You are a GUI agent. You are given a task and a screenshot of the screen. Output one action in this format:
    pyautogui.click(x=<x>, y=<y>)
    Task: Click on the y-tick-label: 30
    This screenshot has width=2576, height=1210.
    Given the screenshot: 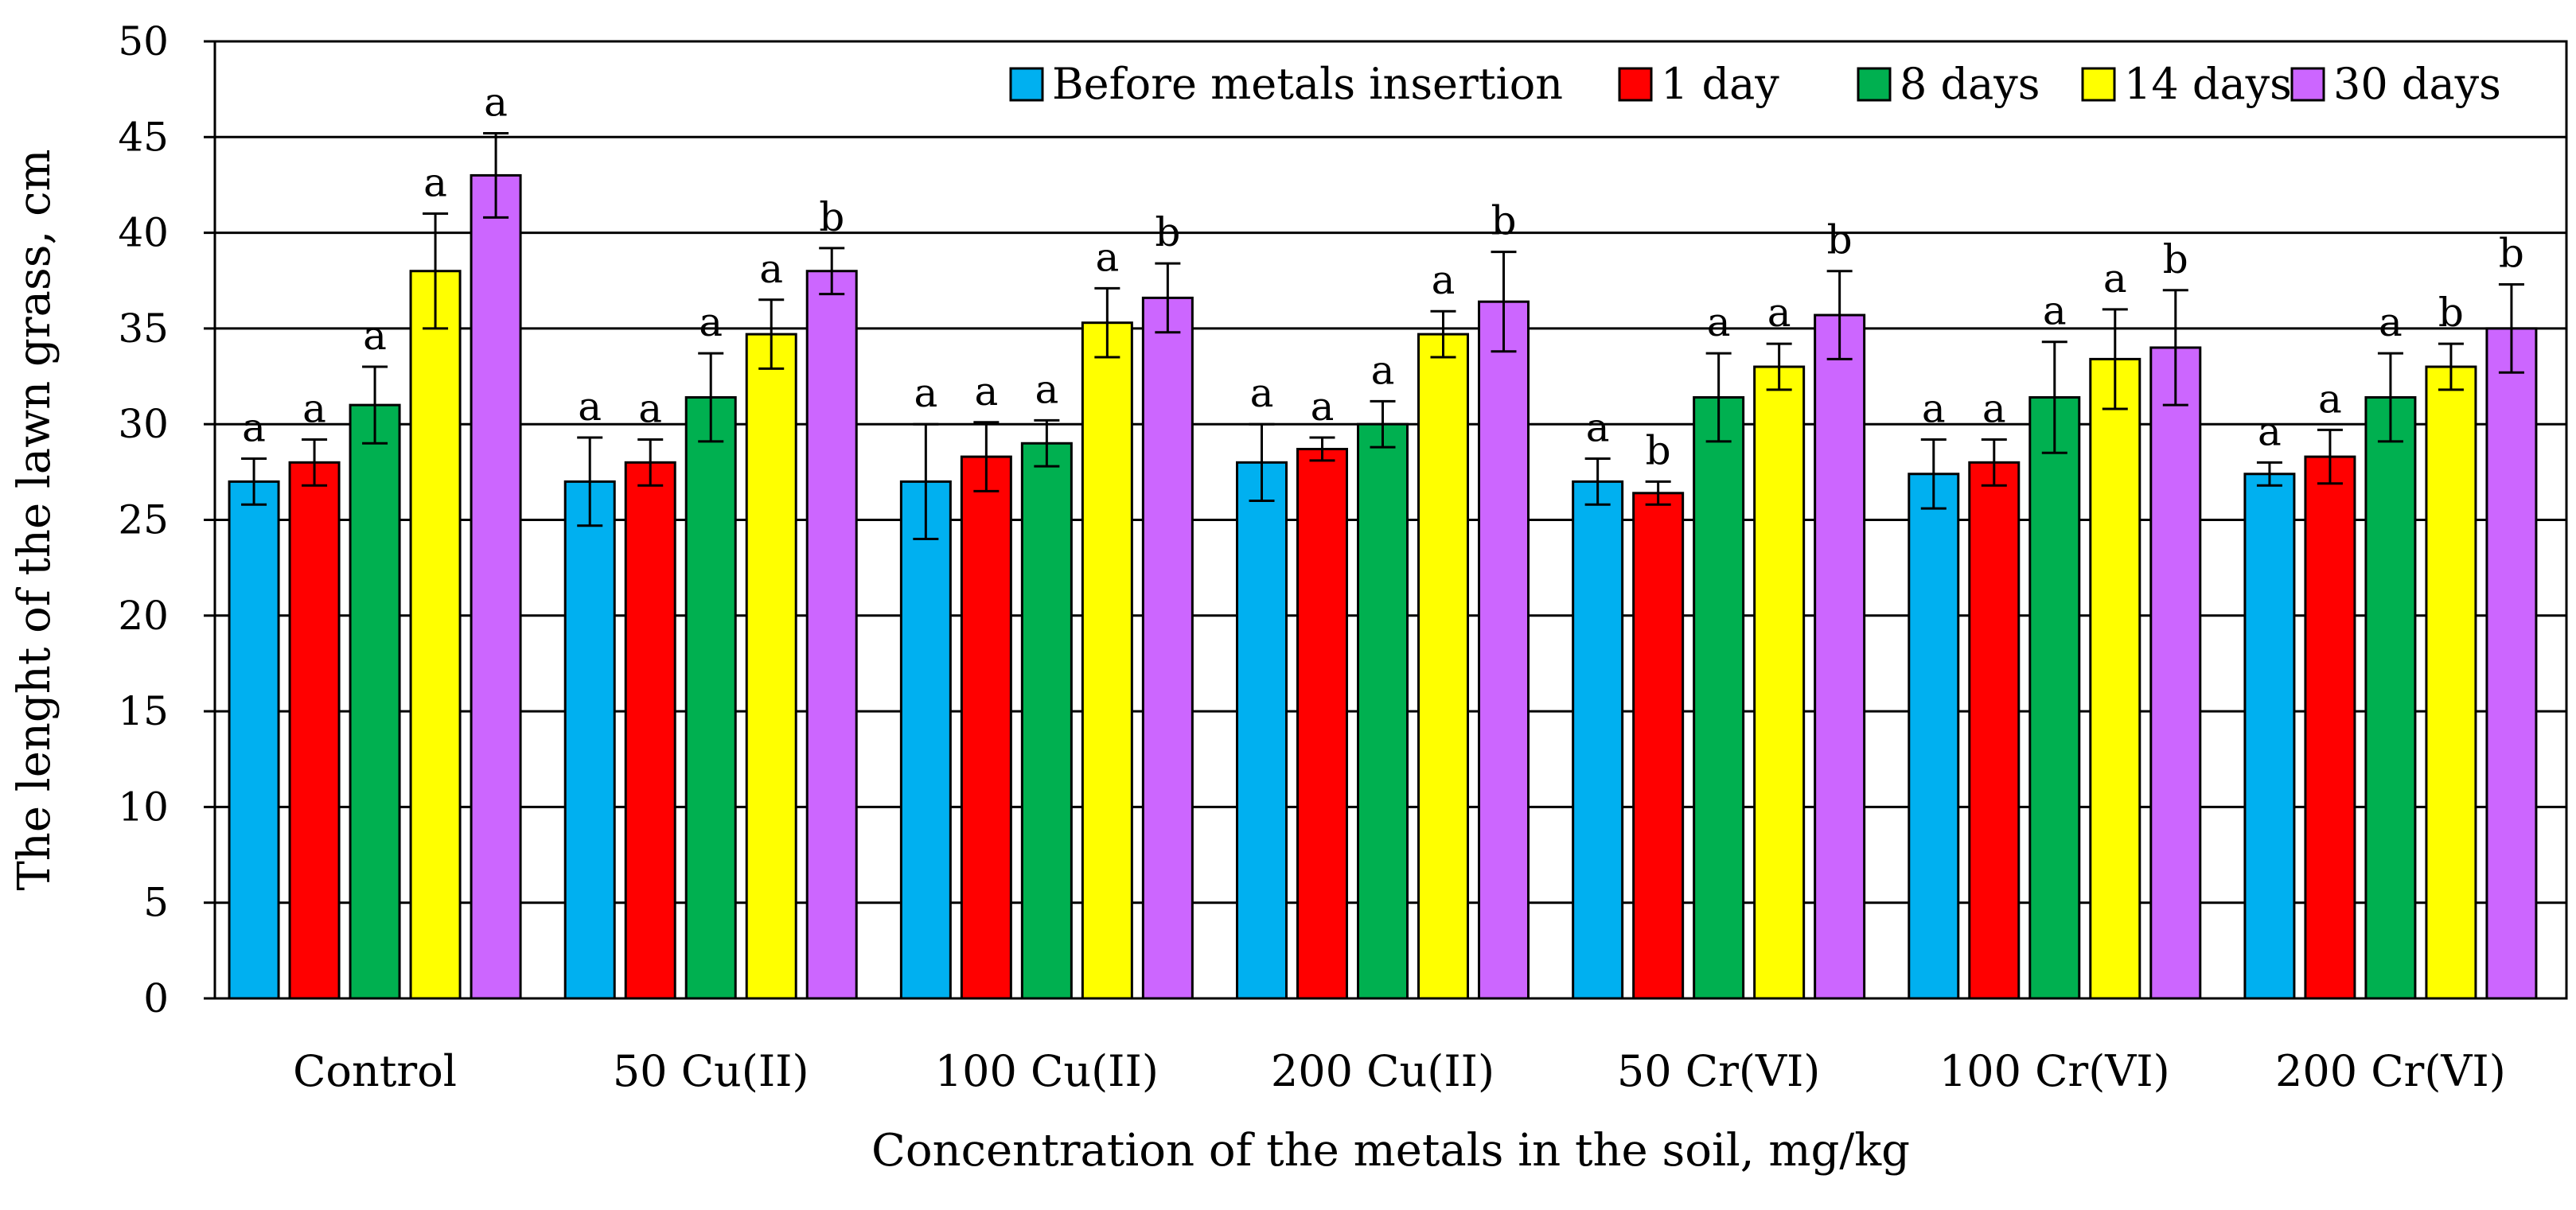 What is the action you would take?
    pyautogui.click(x=143, y=424)
    